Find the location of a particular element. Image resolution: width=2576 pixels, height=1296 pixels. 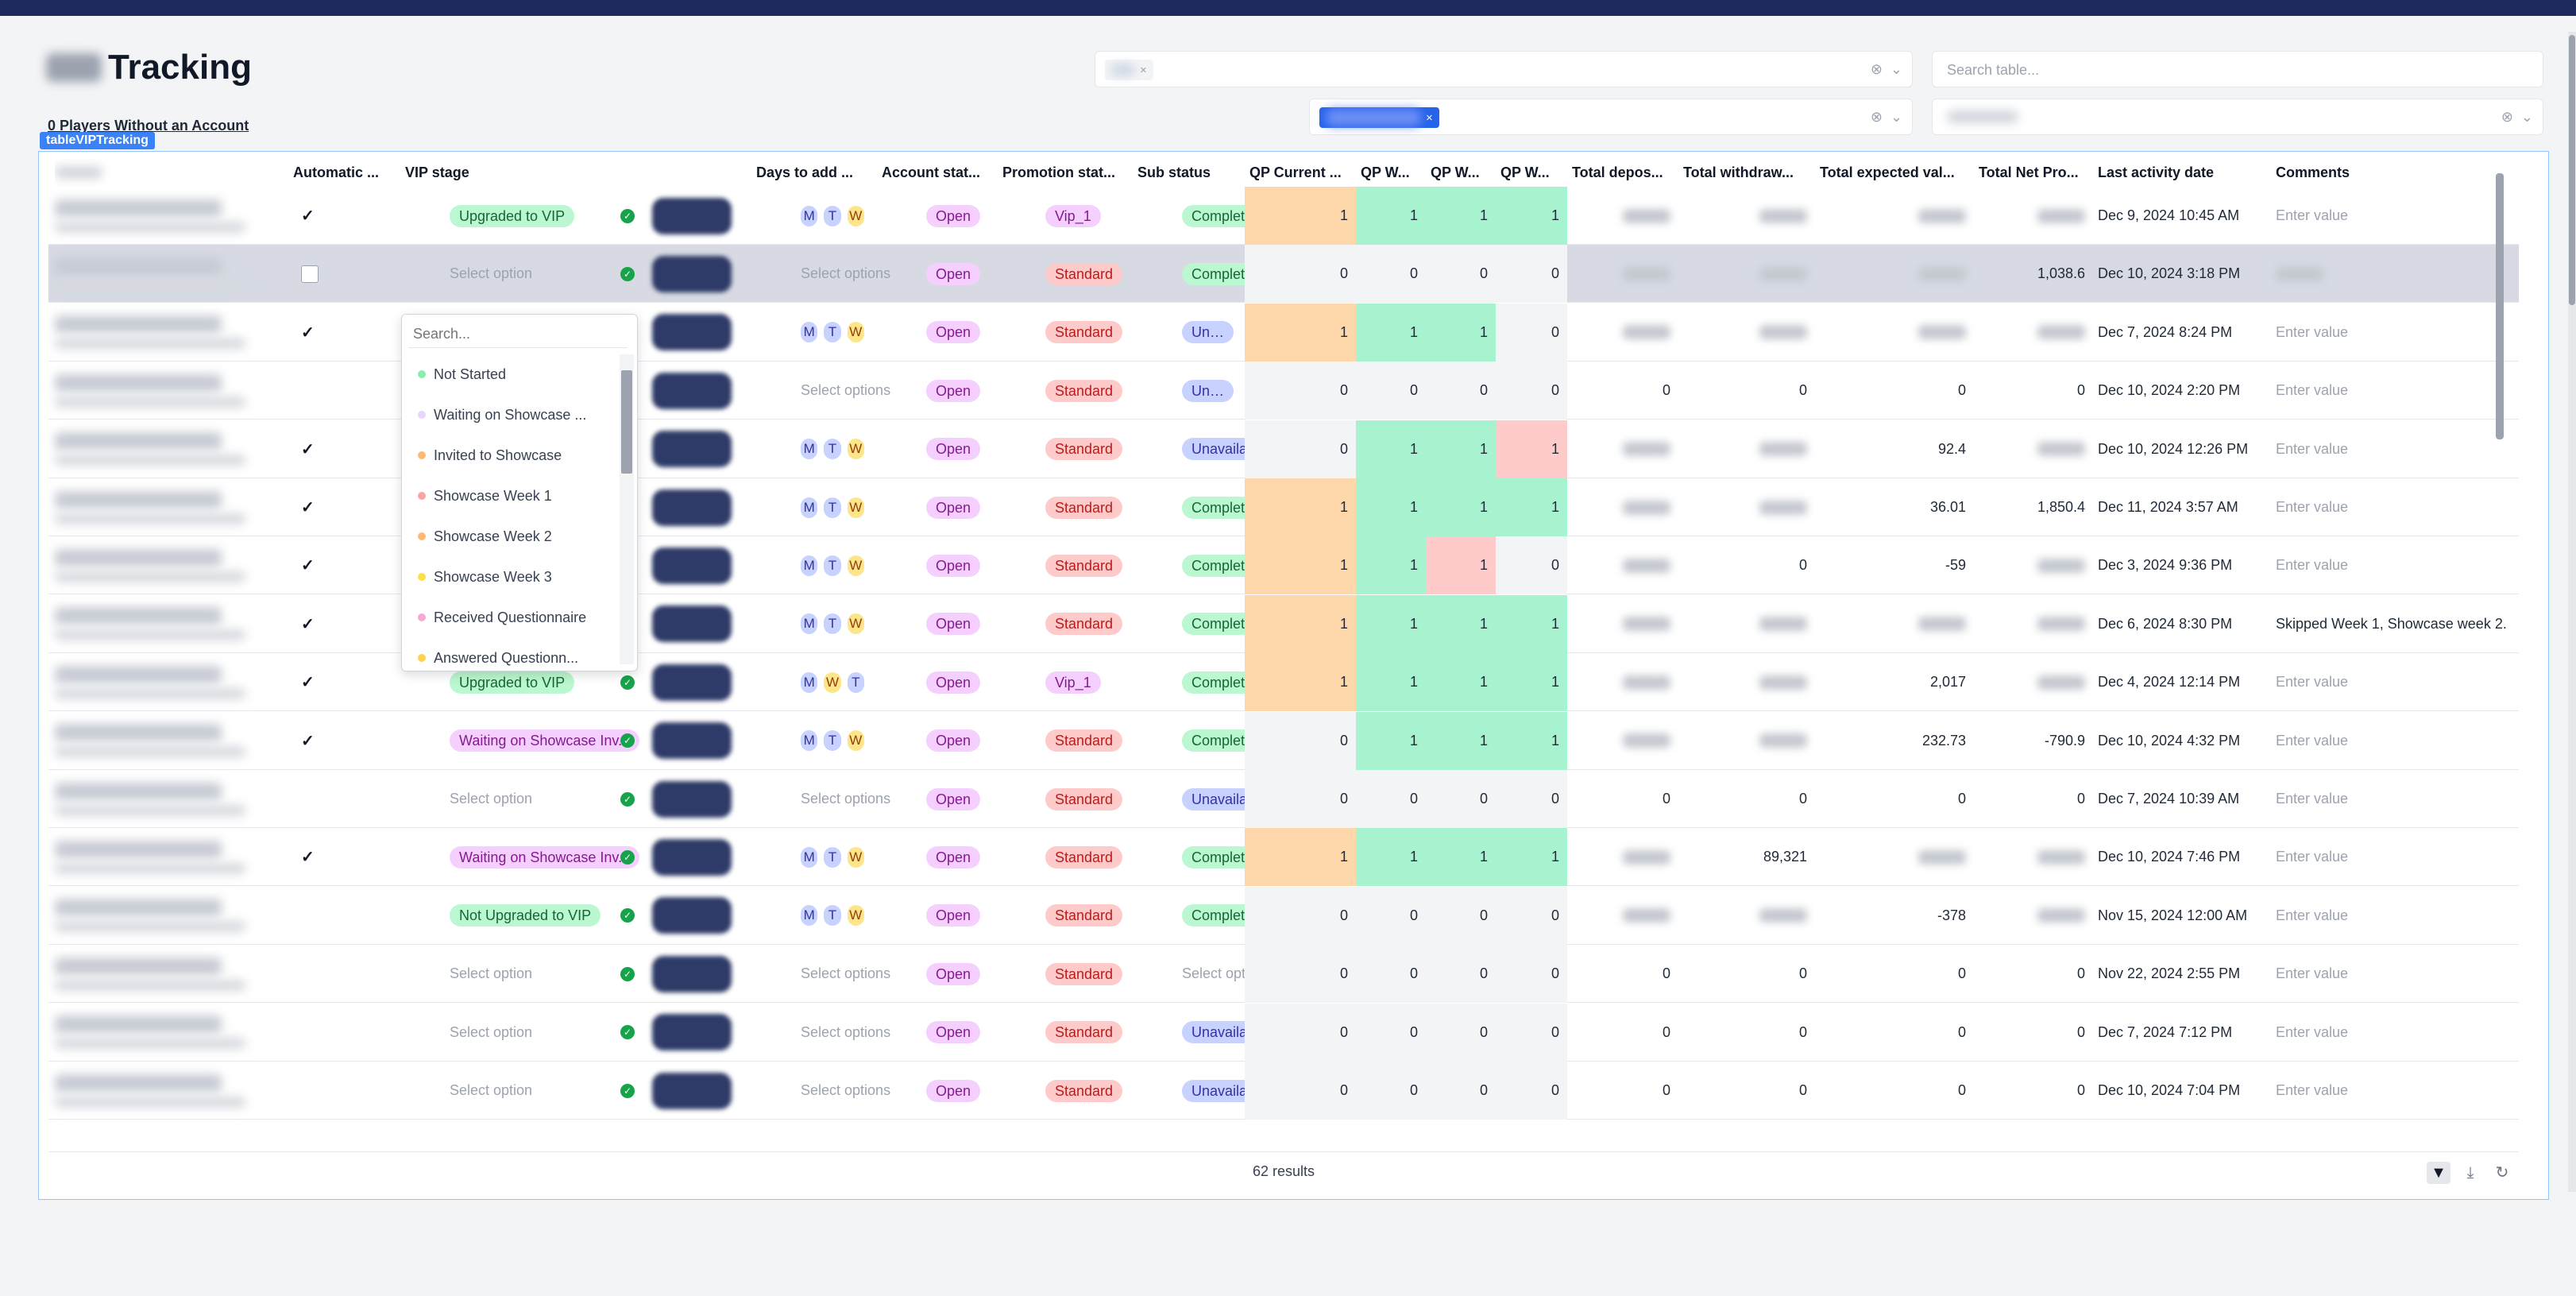

filter-icon: ▼ is located at coordinates (2438, 1173).